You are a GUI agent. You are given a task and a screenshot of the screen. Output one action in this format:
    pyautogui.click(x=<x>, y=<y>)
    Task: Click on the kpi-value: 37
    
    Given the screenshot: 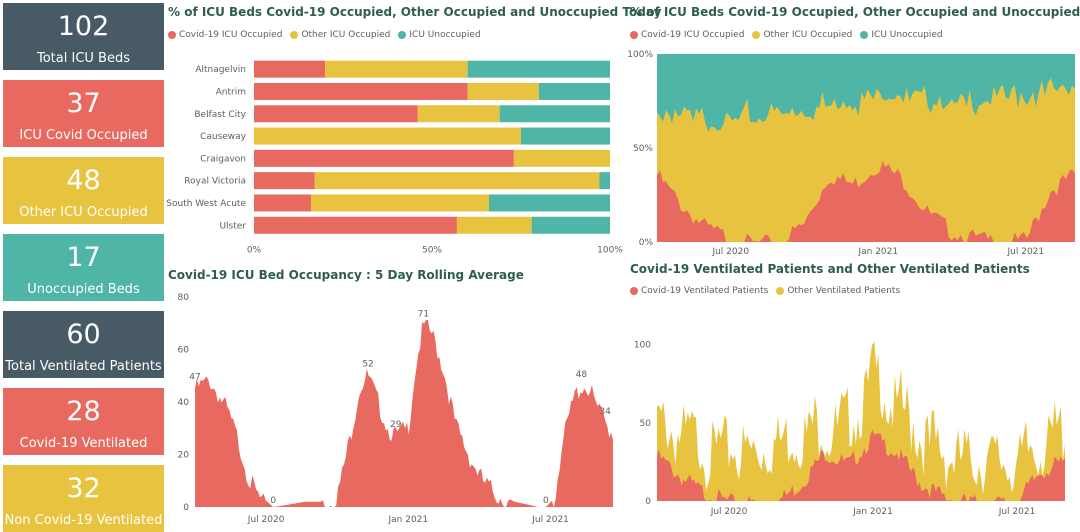 What is the action you would take?
    pyautogui.click(x=83, y=103)
    